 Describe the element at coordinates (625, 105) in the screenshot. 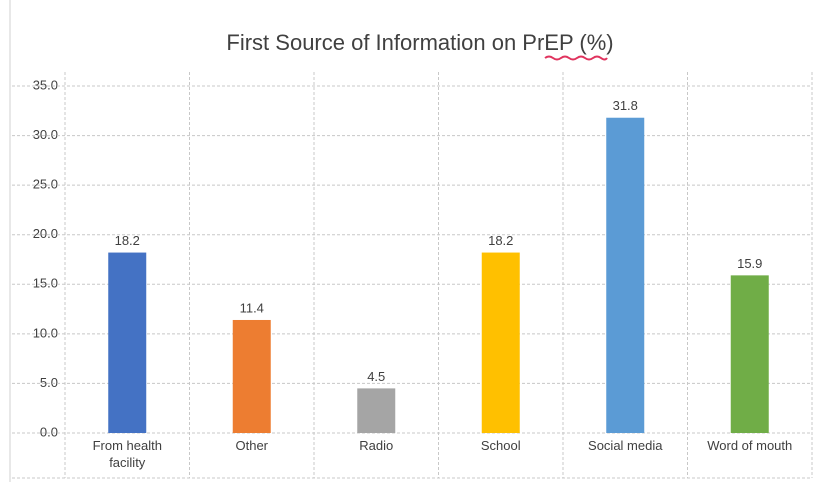

I see `data-label: 31.8` at that location.